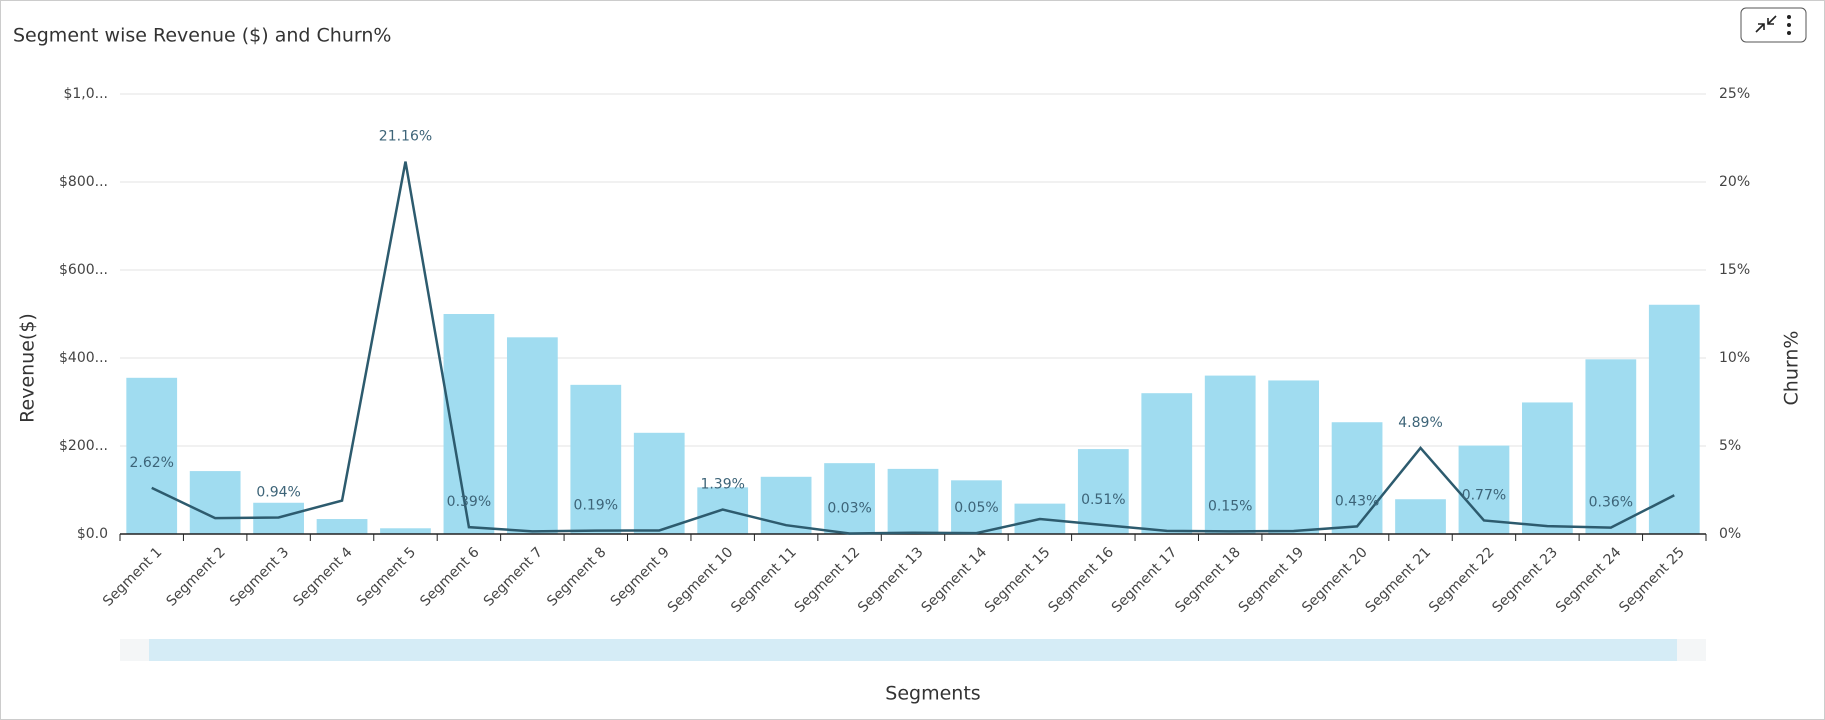 The image size is (1825, 720). What do you see at coordinates (202, 36) in the screenshot?
I see `chart-title: Segment wise Revenue ($) and Churn%` at bounding box center [202, 36].